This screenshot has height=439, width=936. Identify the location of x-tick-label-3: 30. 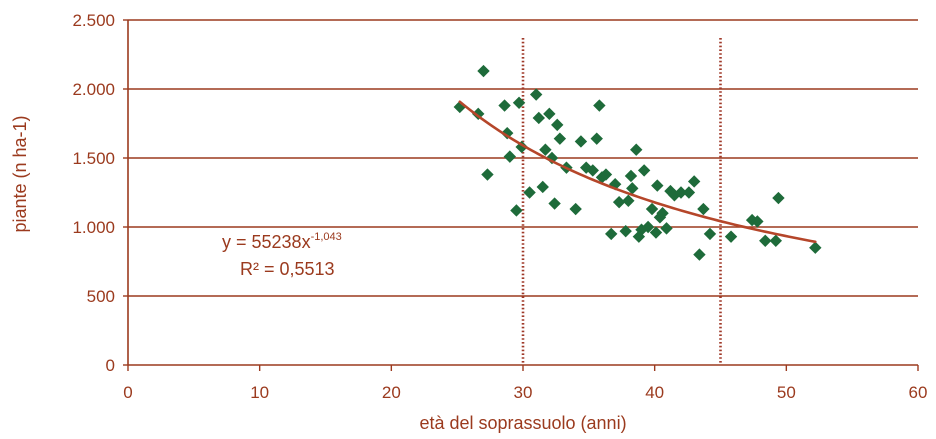
(523, 392).